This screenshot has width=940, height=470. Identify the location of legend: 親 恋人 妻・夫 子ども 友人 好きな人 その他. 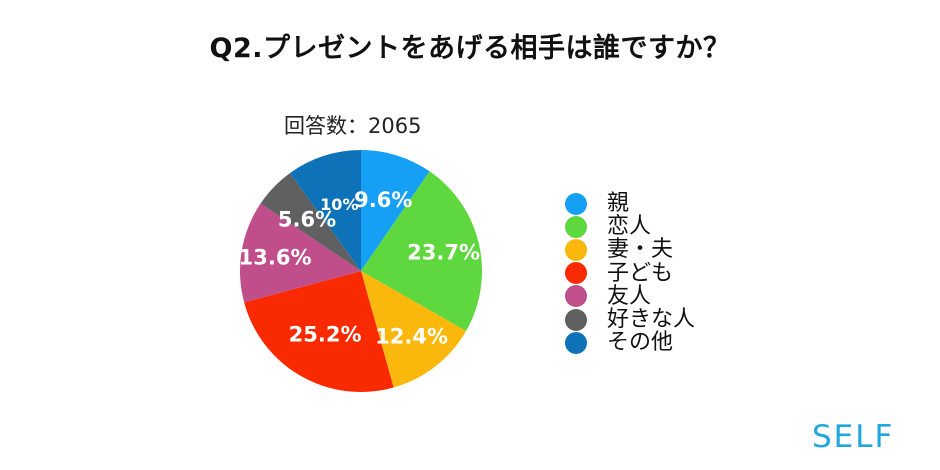
(630, 273).